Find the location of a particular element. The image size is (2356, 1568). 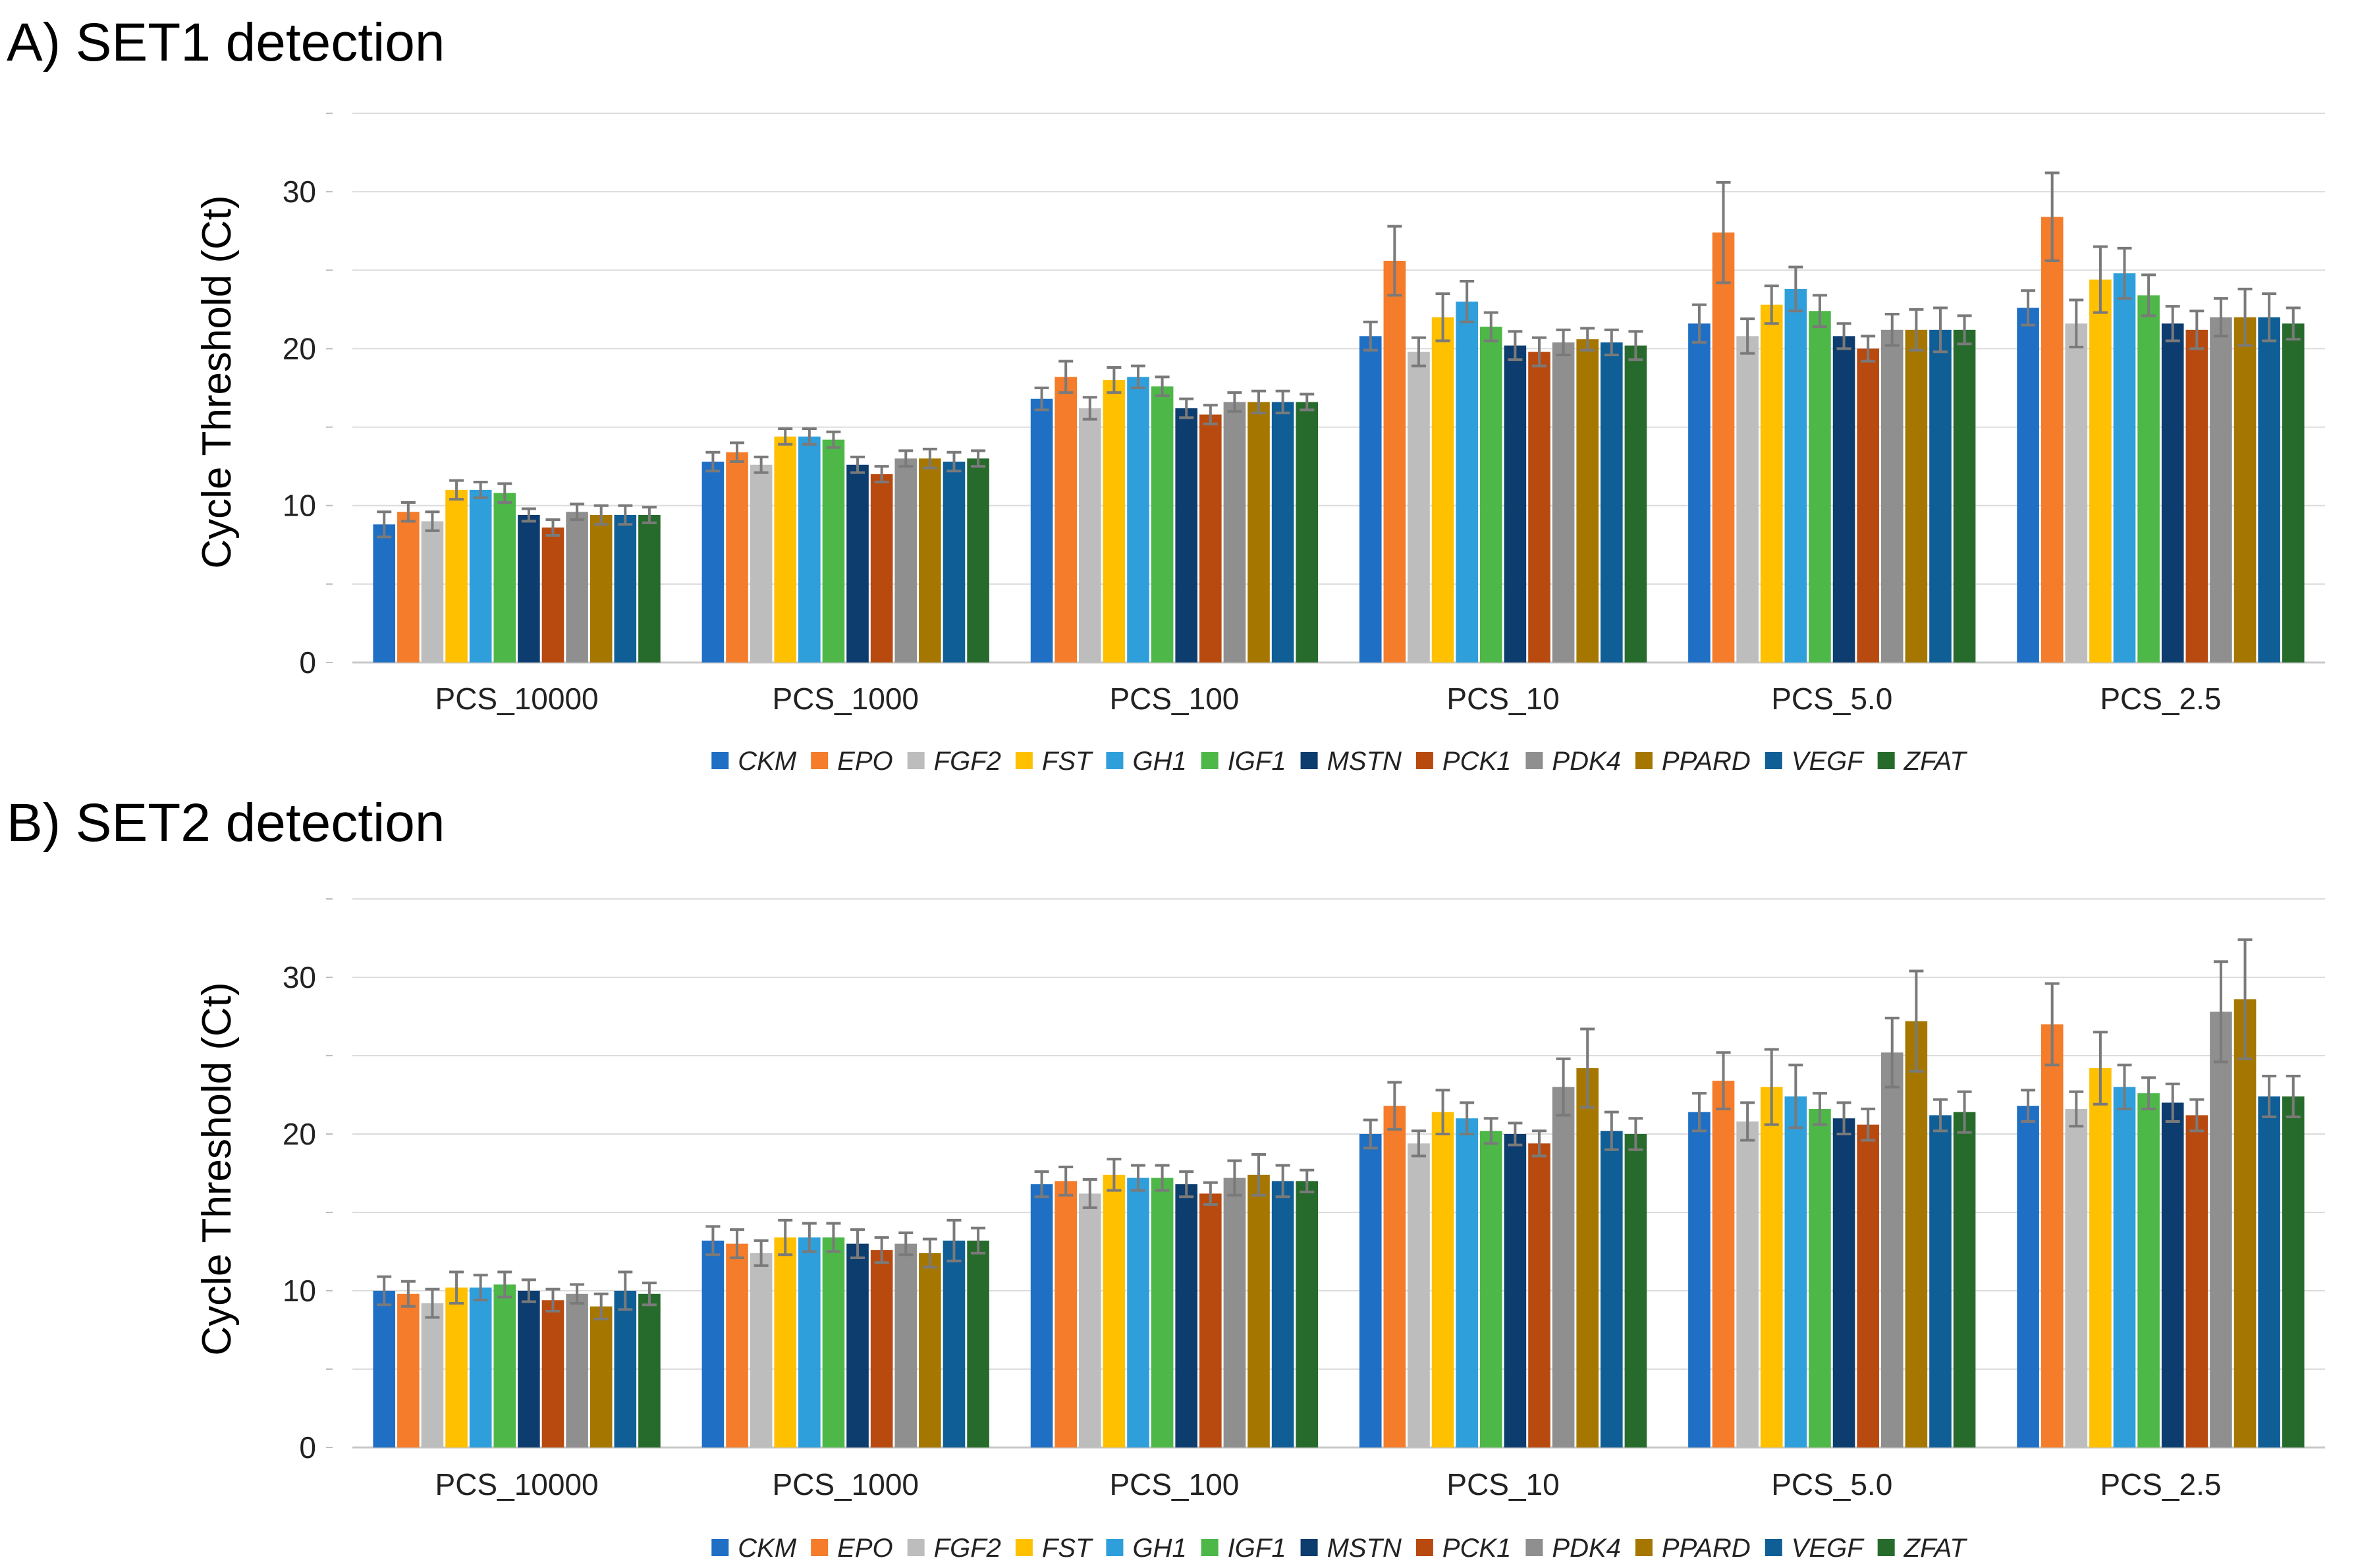

legend-label-igf1: IGF1 is located at coordinates (1257, 761).